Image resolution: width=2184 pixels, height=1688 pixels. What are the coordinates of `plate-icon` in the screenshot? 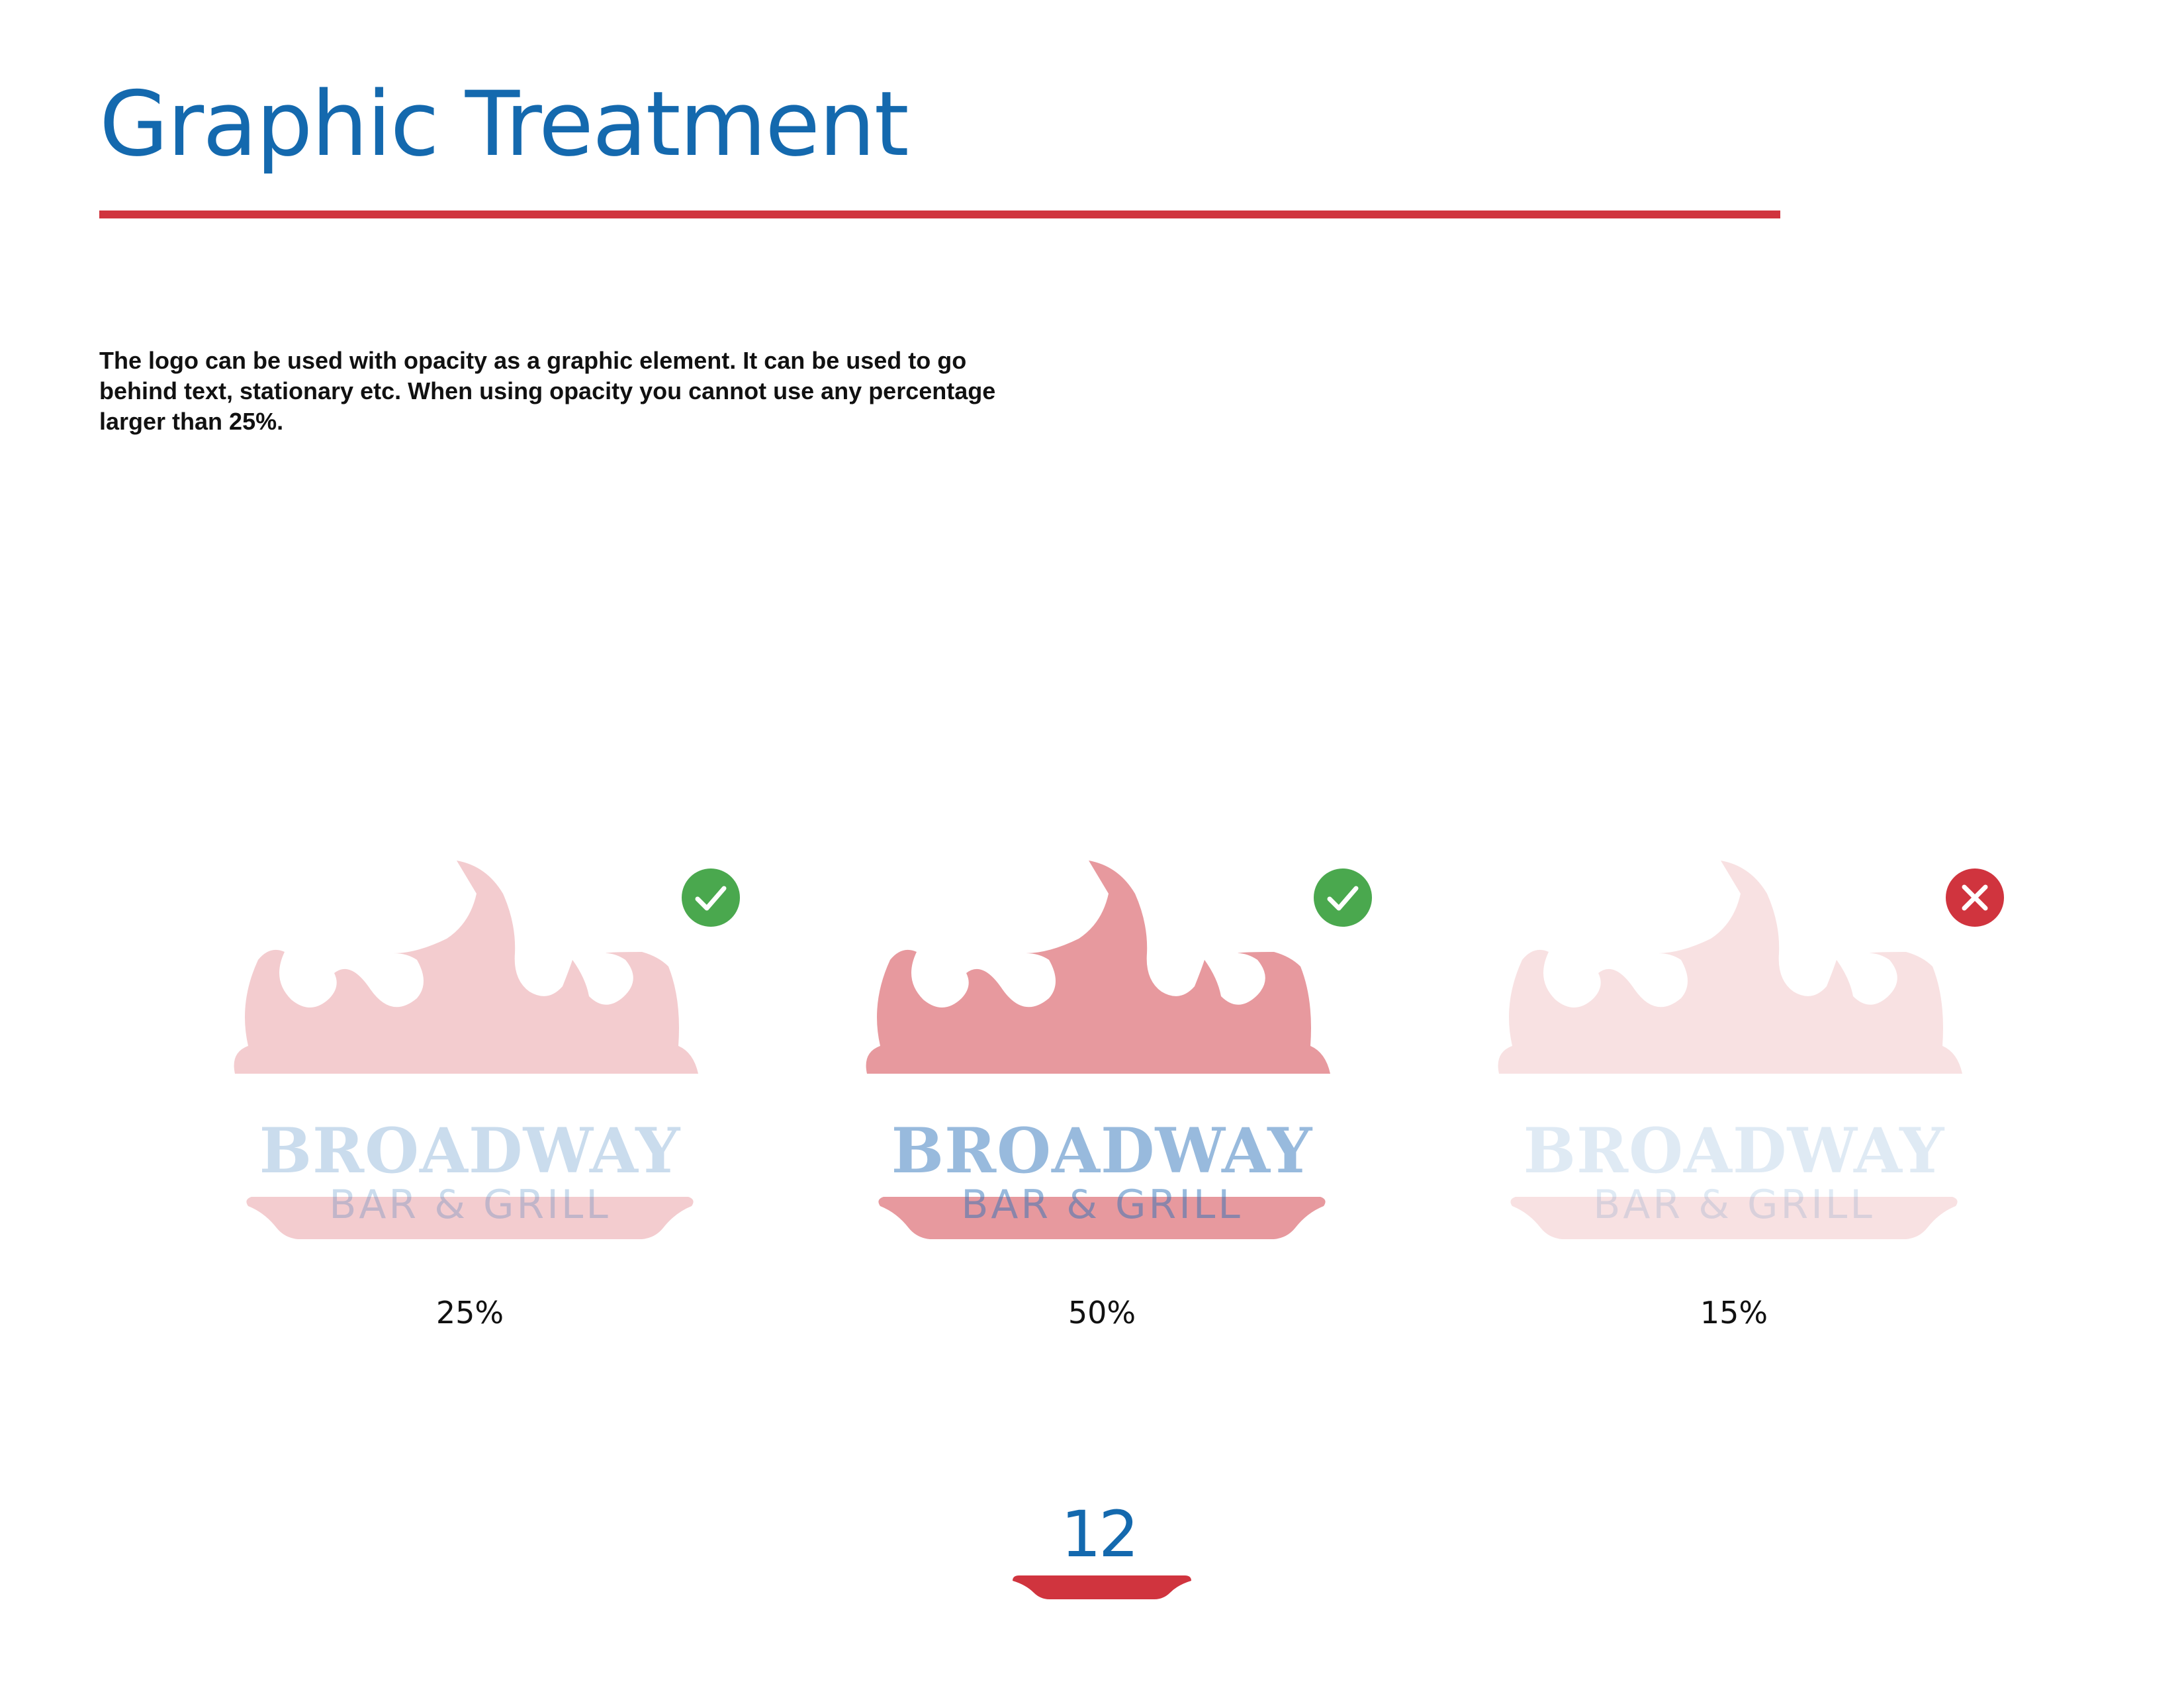 It's located at (1102, 1587).